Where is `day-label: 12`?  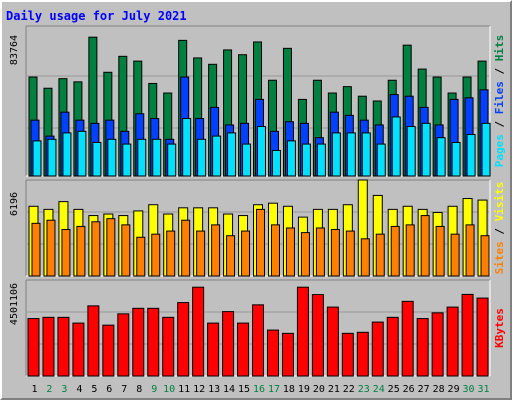
day-label: 12 is located at coordinates (199, 389).